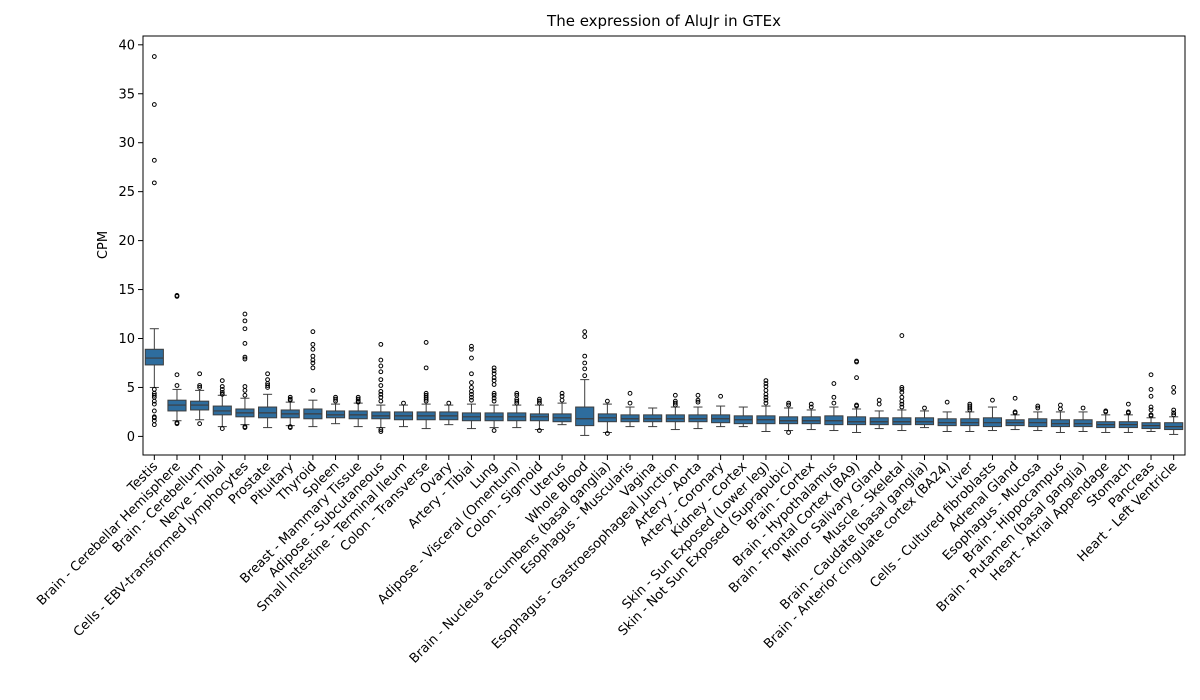 This screenshot has height=700, width=1200. What do you see at coordinates (856, 421) in the screenshot?
I see `box` at bounding box center [856, 421].